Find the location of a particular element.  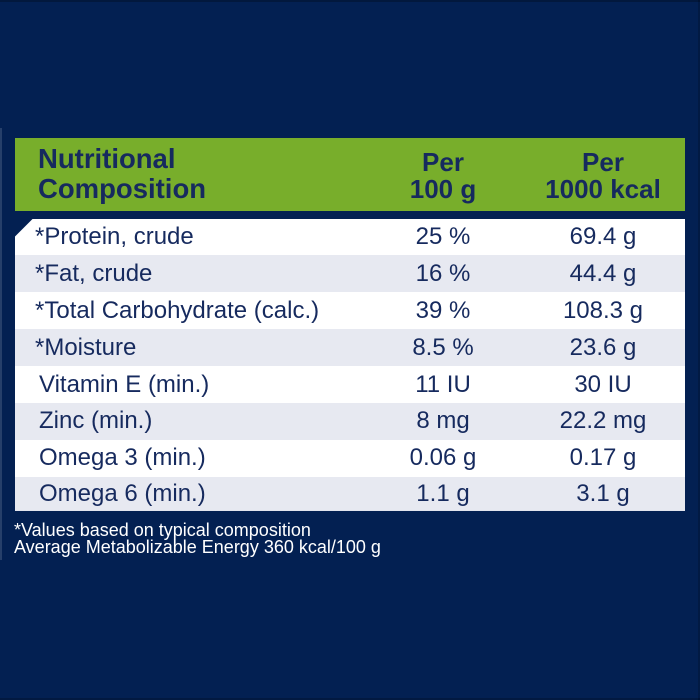

header-col3-line2: 1000 kcal is located at coordinates (603, 189).